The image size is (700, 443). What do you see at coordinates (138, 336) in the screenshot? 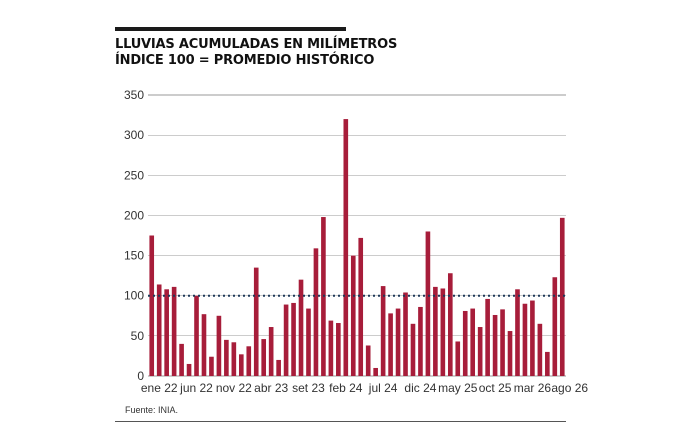
I see `y-tick-label: 50` at bounding box center [138, 336].